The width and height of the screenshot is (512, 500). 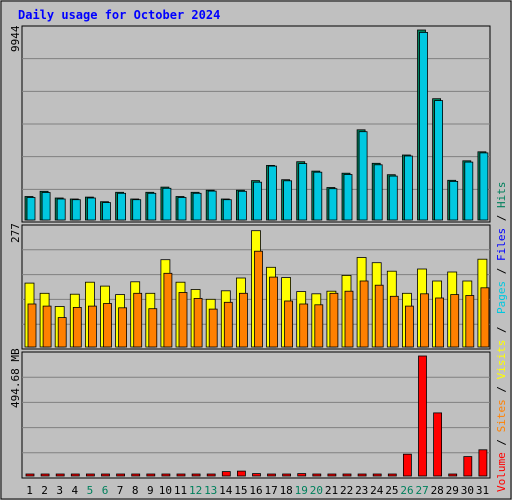 I want to click on x-tick-label-6: 6, so click(x=105, y=490).